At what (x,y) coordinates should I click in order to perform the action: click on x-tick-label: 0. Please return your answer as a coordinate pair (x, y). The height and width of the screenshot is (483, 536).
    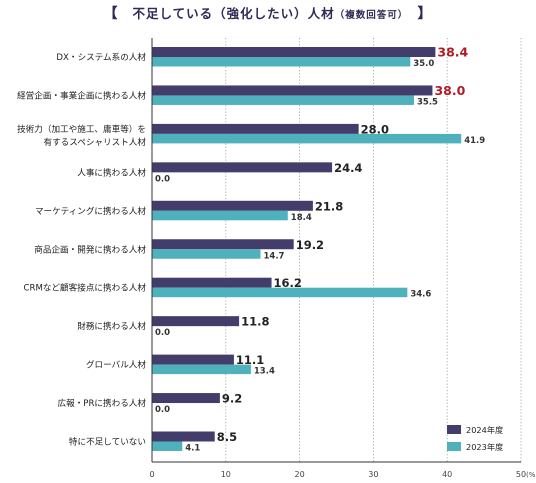
    Looking at the image, I should click on (151, 474).